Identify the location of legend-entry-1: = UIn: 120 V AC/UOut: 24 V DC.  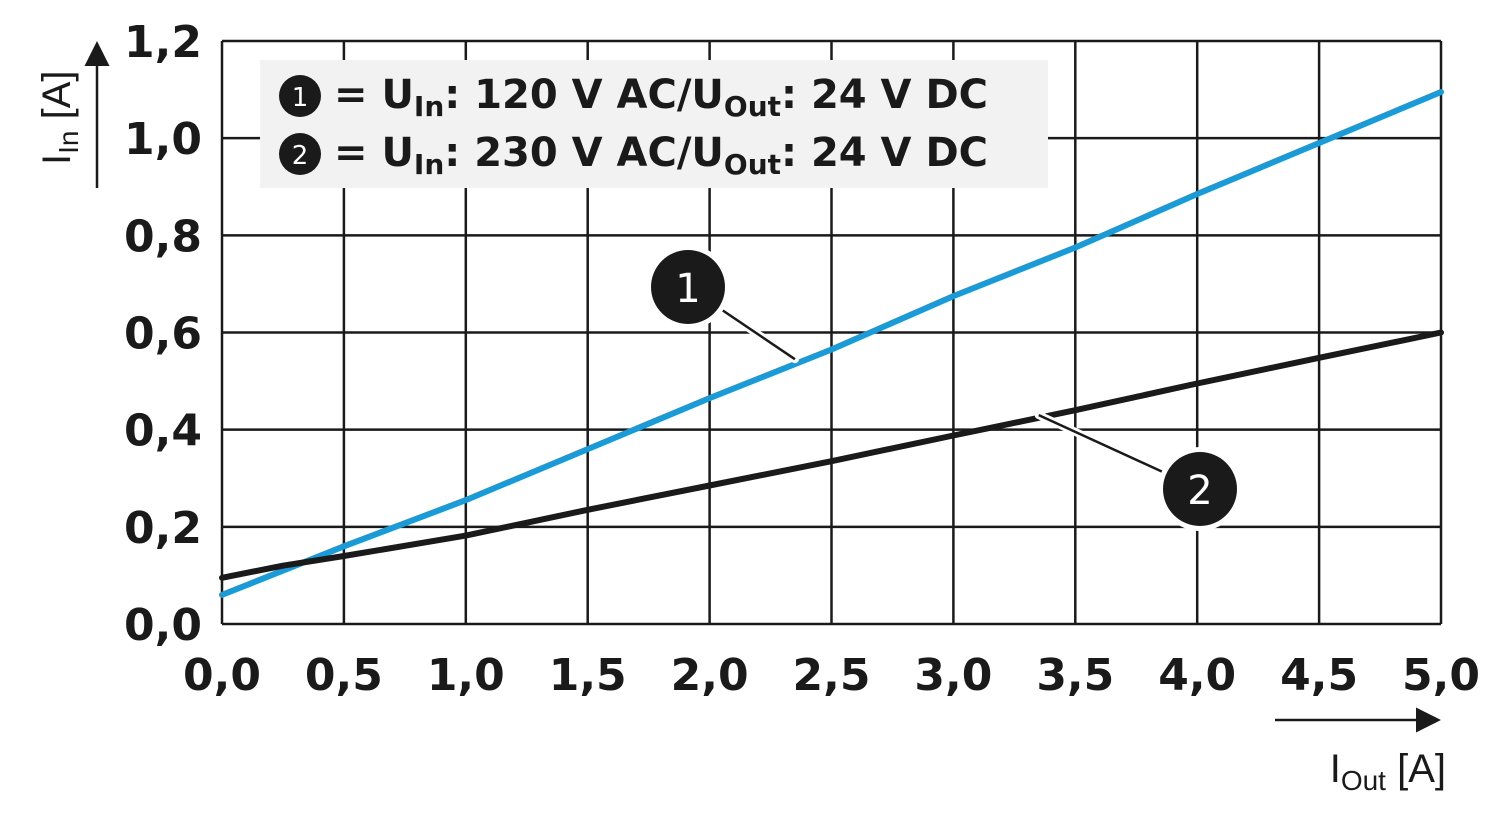
(661, 97).